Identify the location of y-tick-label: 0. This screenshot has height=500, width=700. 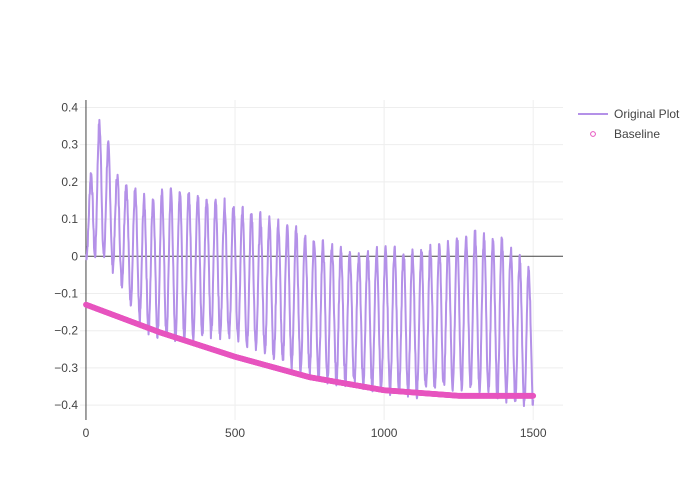
(74, 256).